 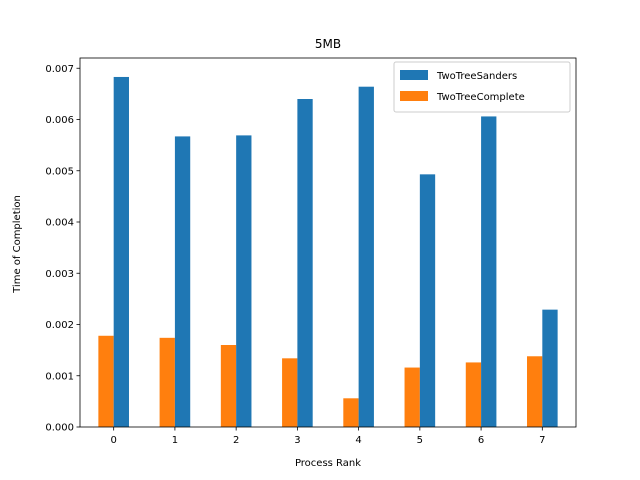 What do you see at coordinates (328, 463) in the screenshot?
I see `x-axis-label: Process Rank` at bounding box center [328, 463].